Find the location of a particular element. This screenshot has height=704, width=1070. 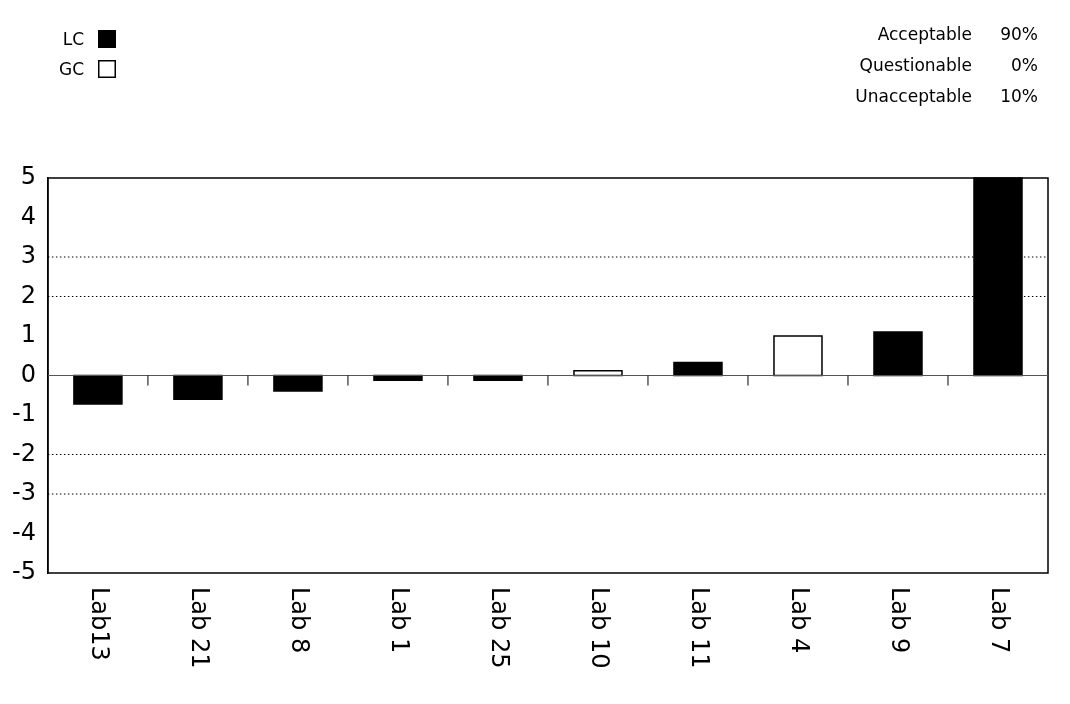

x-tick-label: Lab 4 is located at coordinates (799, 620).